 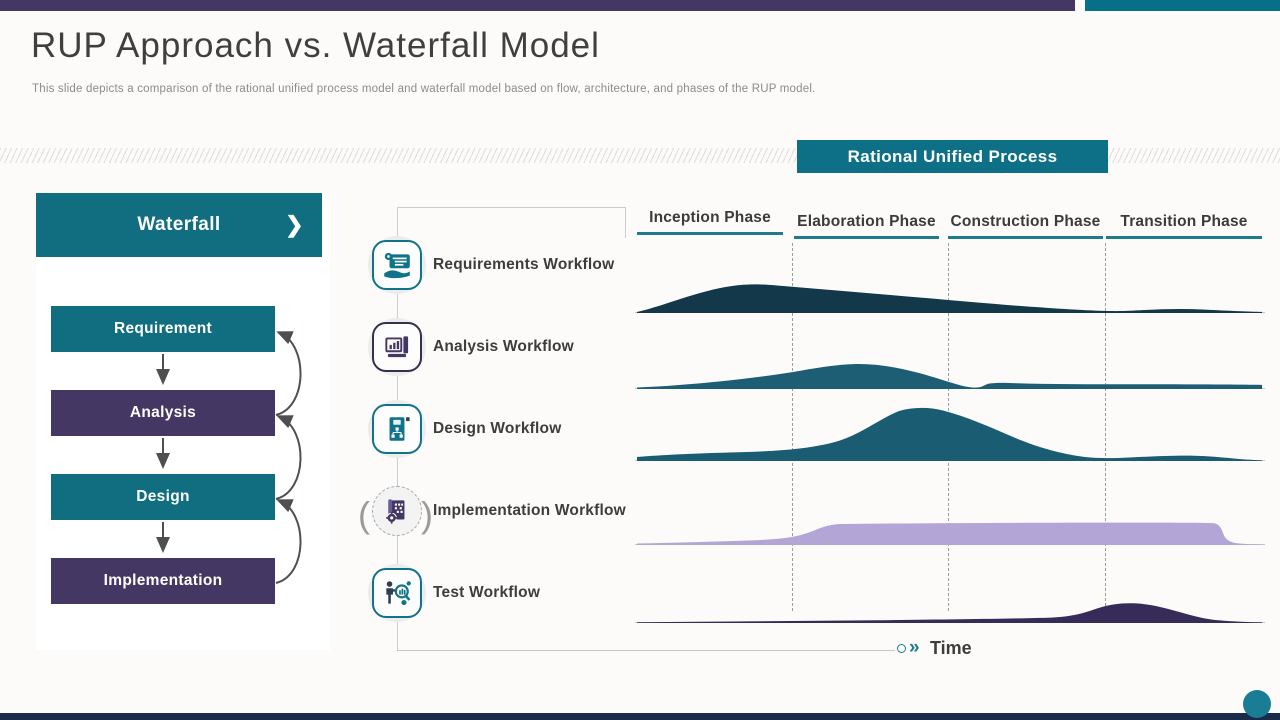 I want to click on workflow-label-implementation: Implementation Workflow, so click(x=529, y=510).